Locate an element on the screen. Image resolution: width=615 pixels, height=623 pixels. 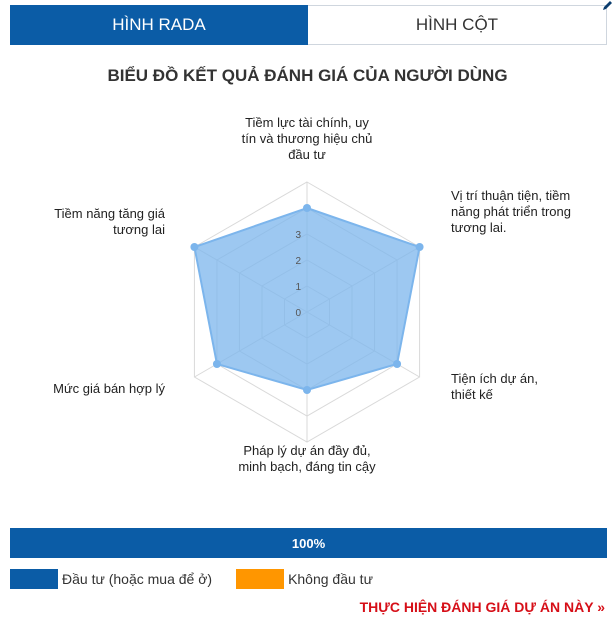
chart-title: BIỂU ĐỒ KẾT QUẢ ĐÁNH GIÁ CỦA NGƯỜI DÙNG is located at coordinates (307, 75).